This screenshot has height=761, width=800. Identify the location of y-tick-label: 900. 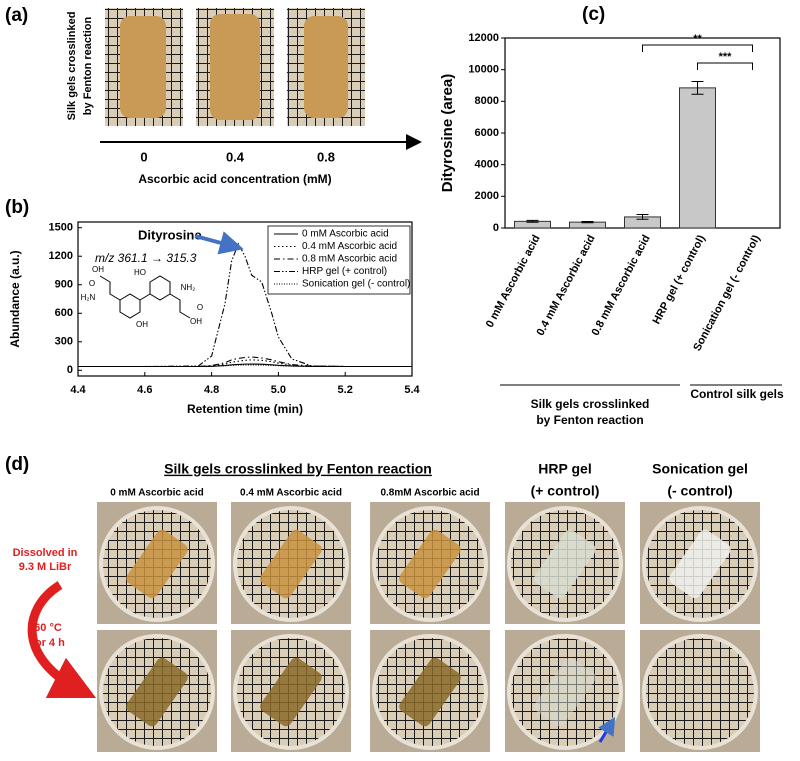
(64, 285).